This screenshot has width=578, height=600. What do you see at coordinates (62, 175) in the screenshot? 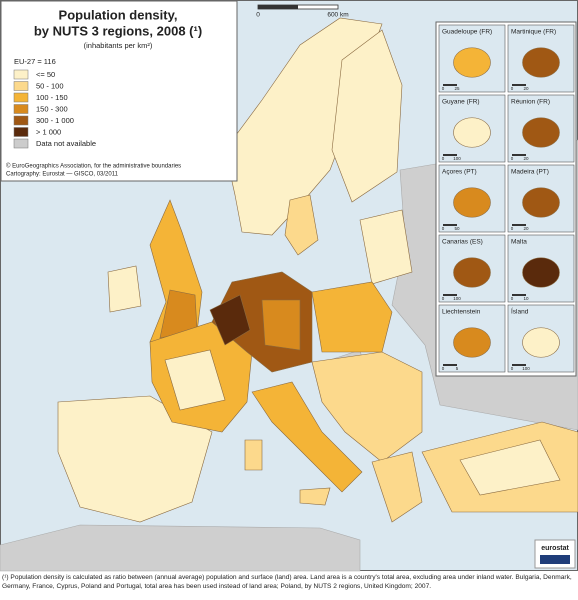
I see `credit: Cartography: Eurostat — GISCO, 03/2011` at bounding box center [62, 175].